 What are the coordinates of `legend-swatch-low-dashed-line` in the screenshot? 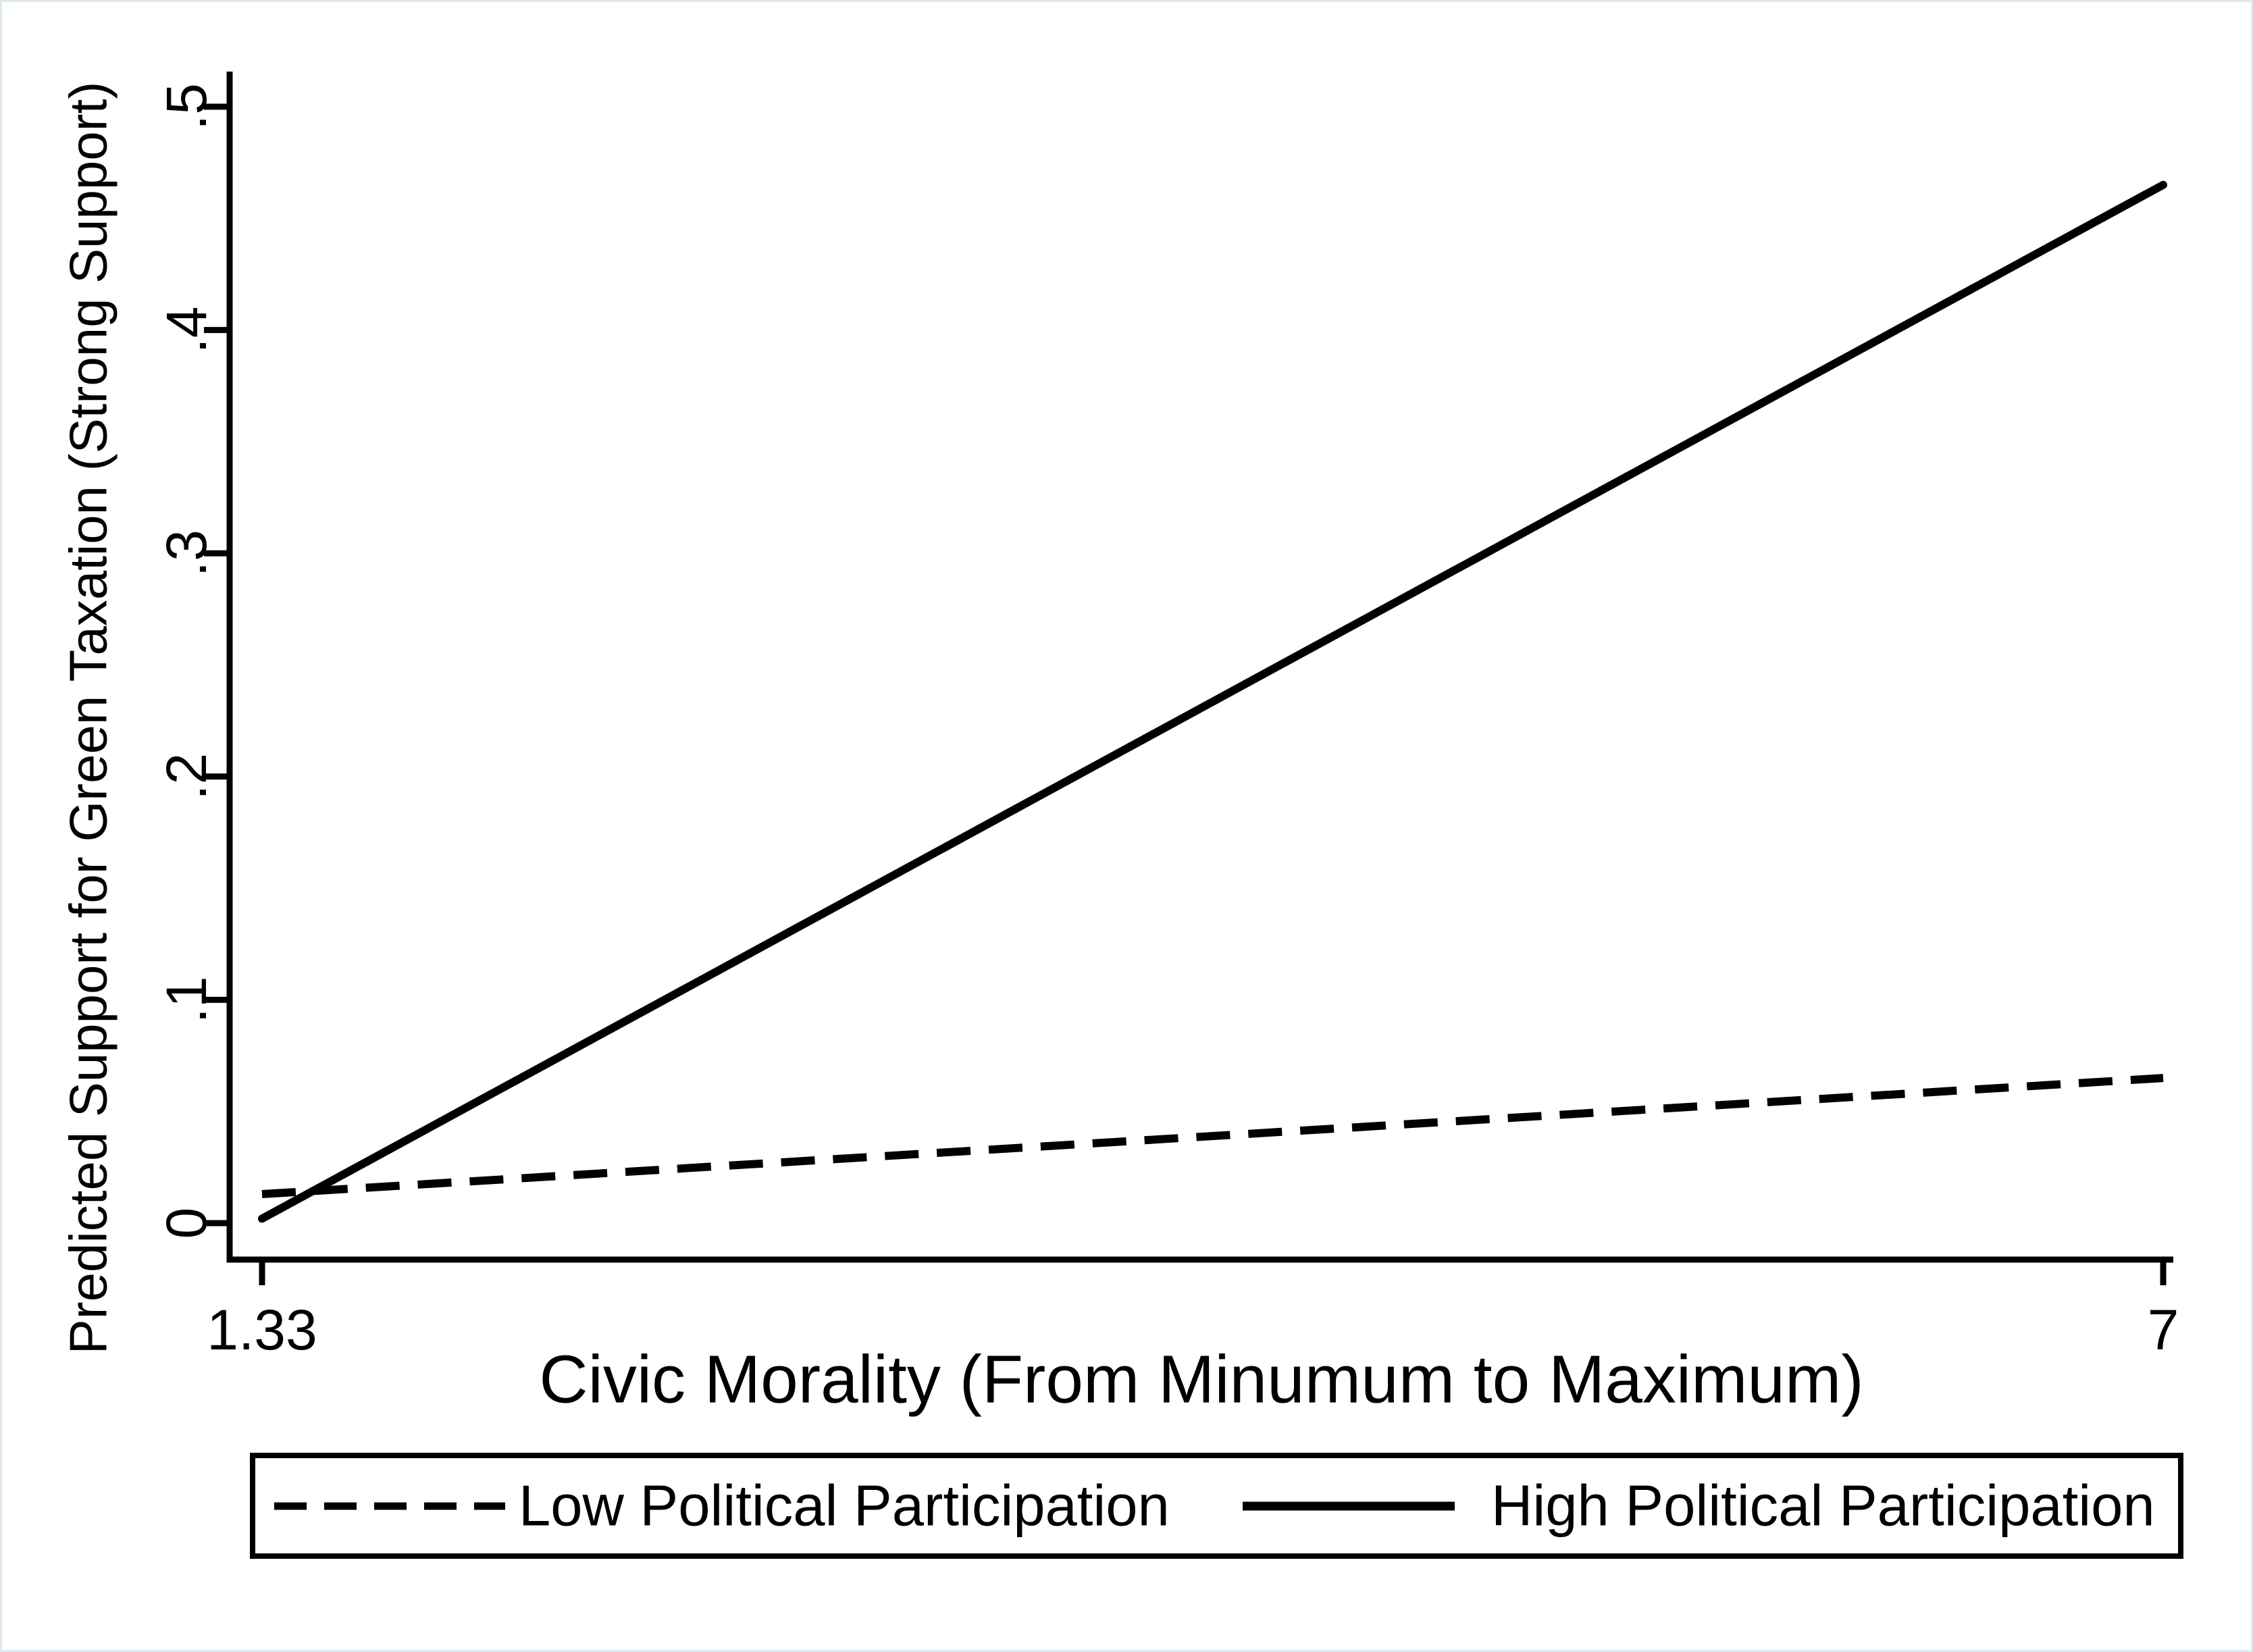 It's located at (390, 1505).